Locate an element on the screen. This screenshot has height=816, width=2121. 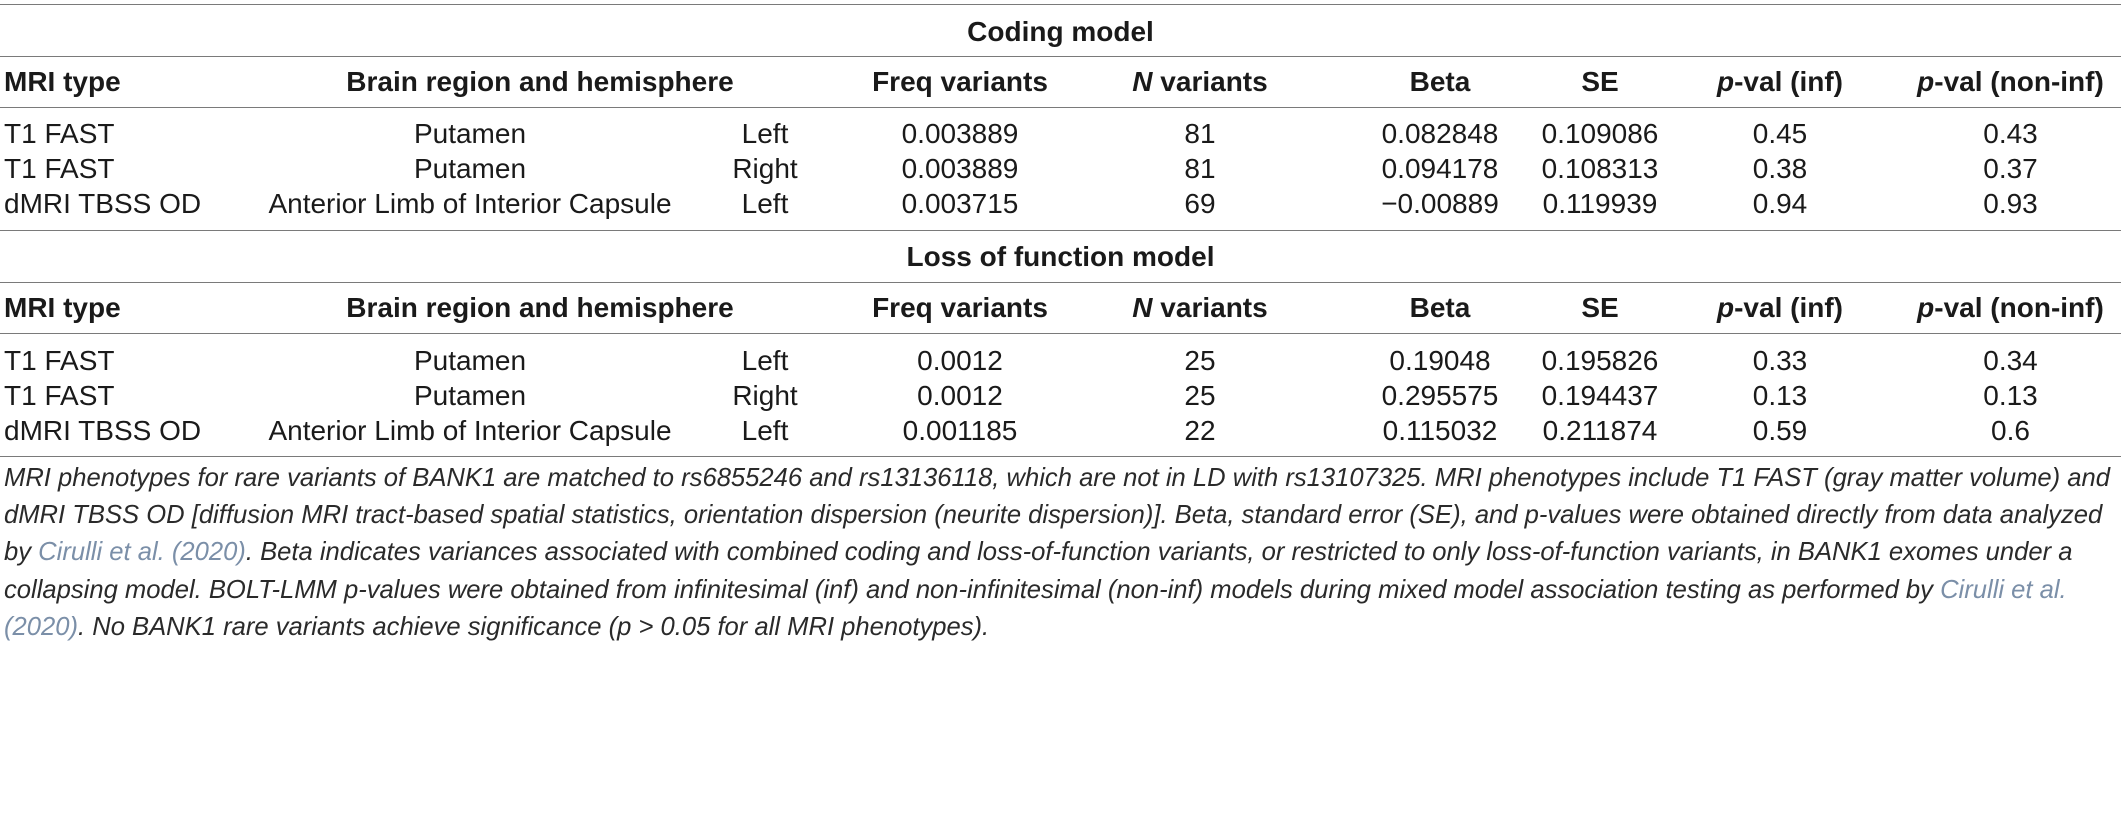
cell-beta: 0.115032 is located at coordinates (1440, 430).